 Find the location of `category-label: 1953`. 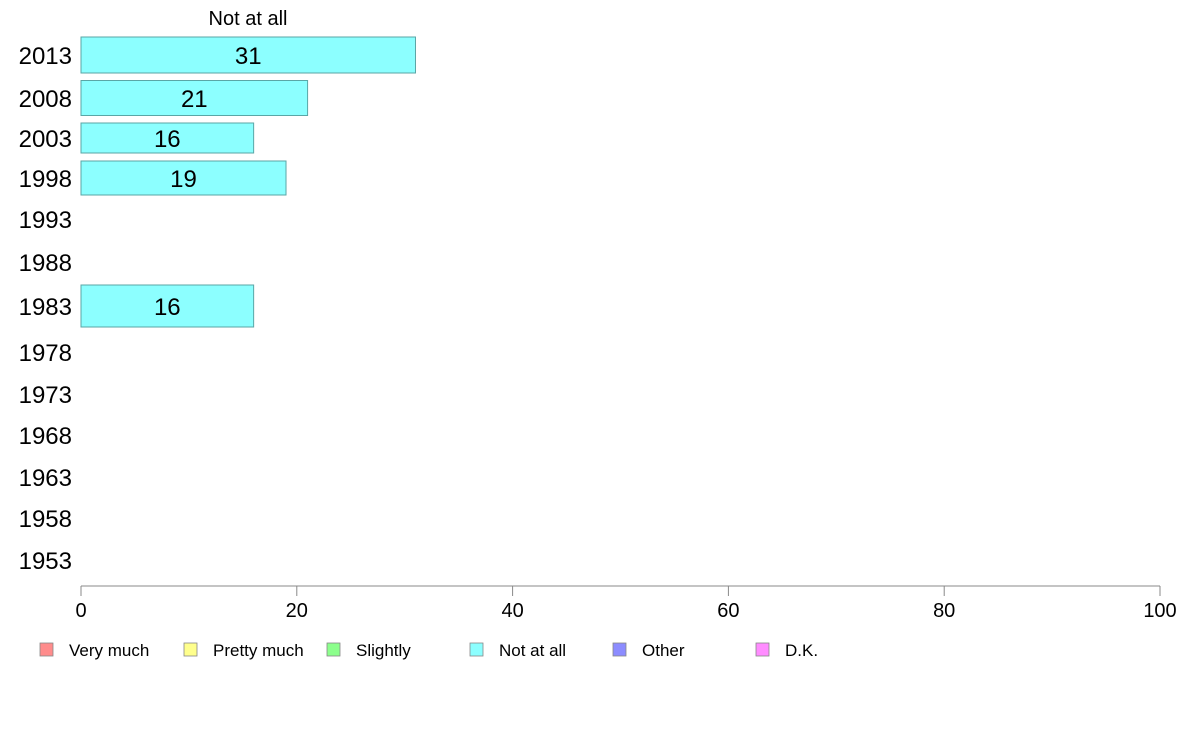

category-label: 1953 is located at coordinates (45, 561).